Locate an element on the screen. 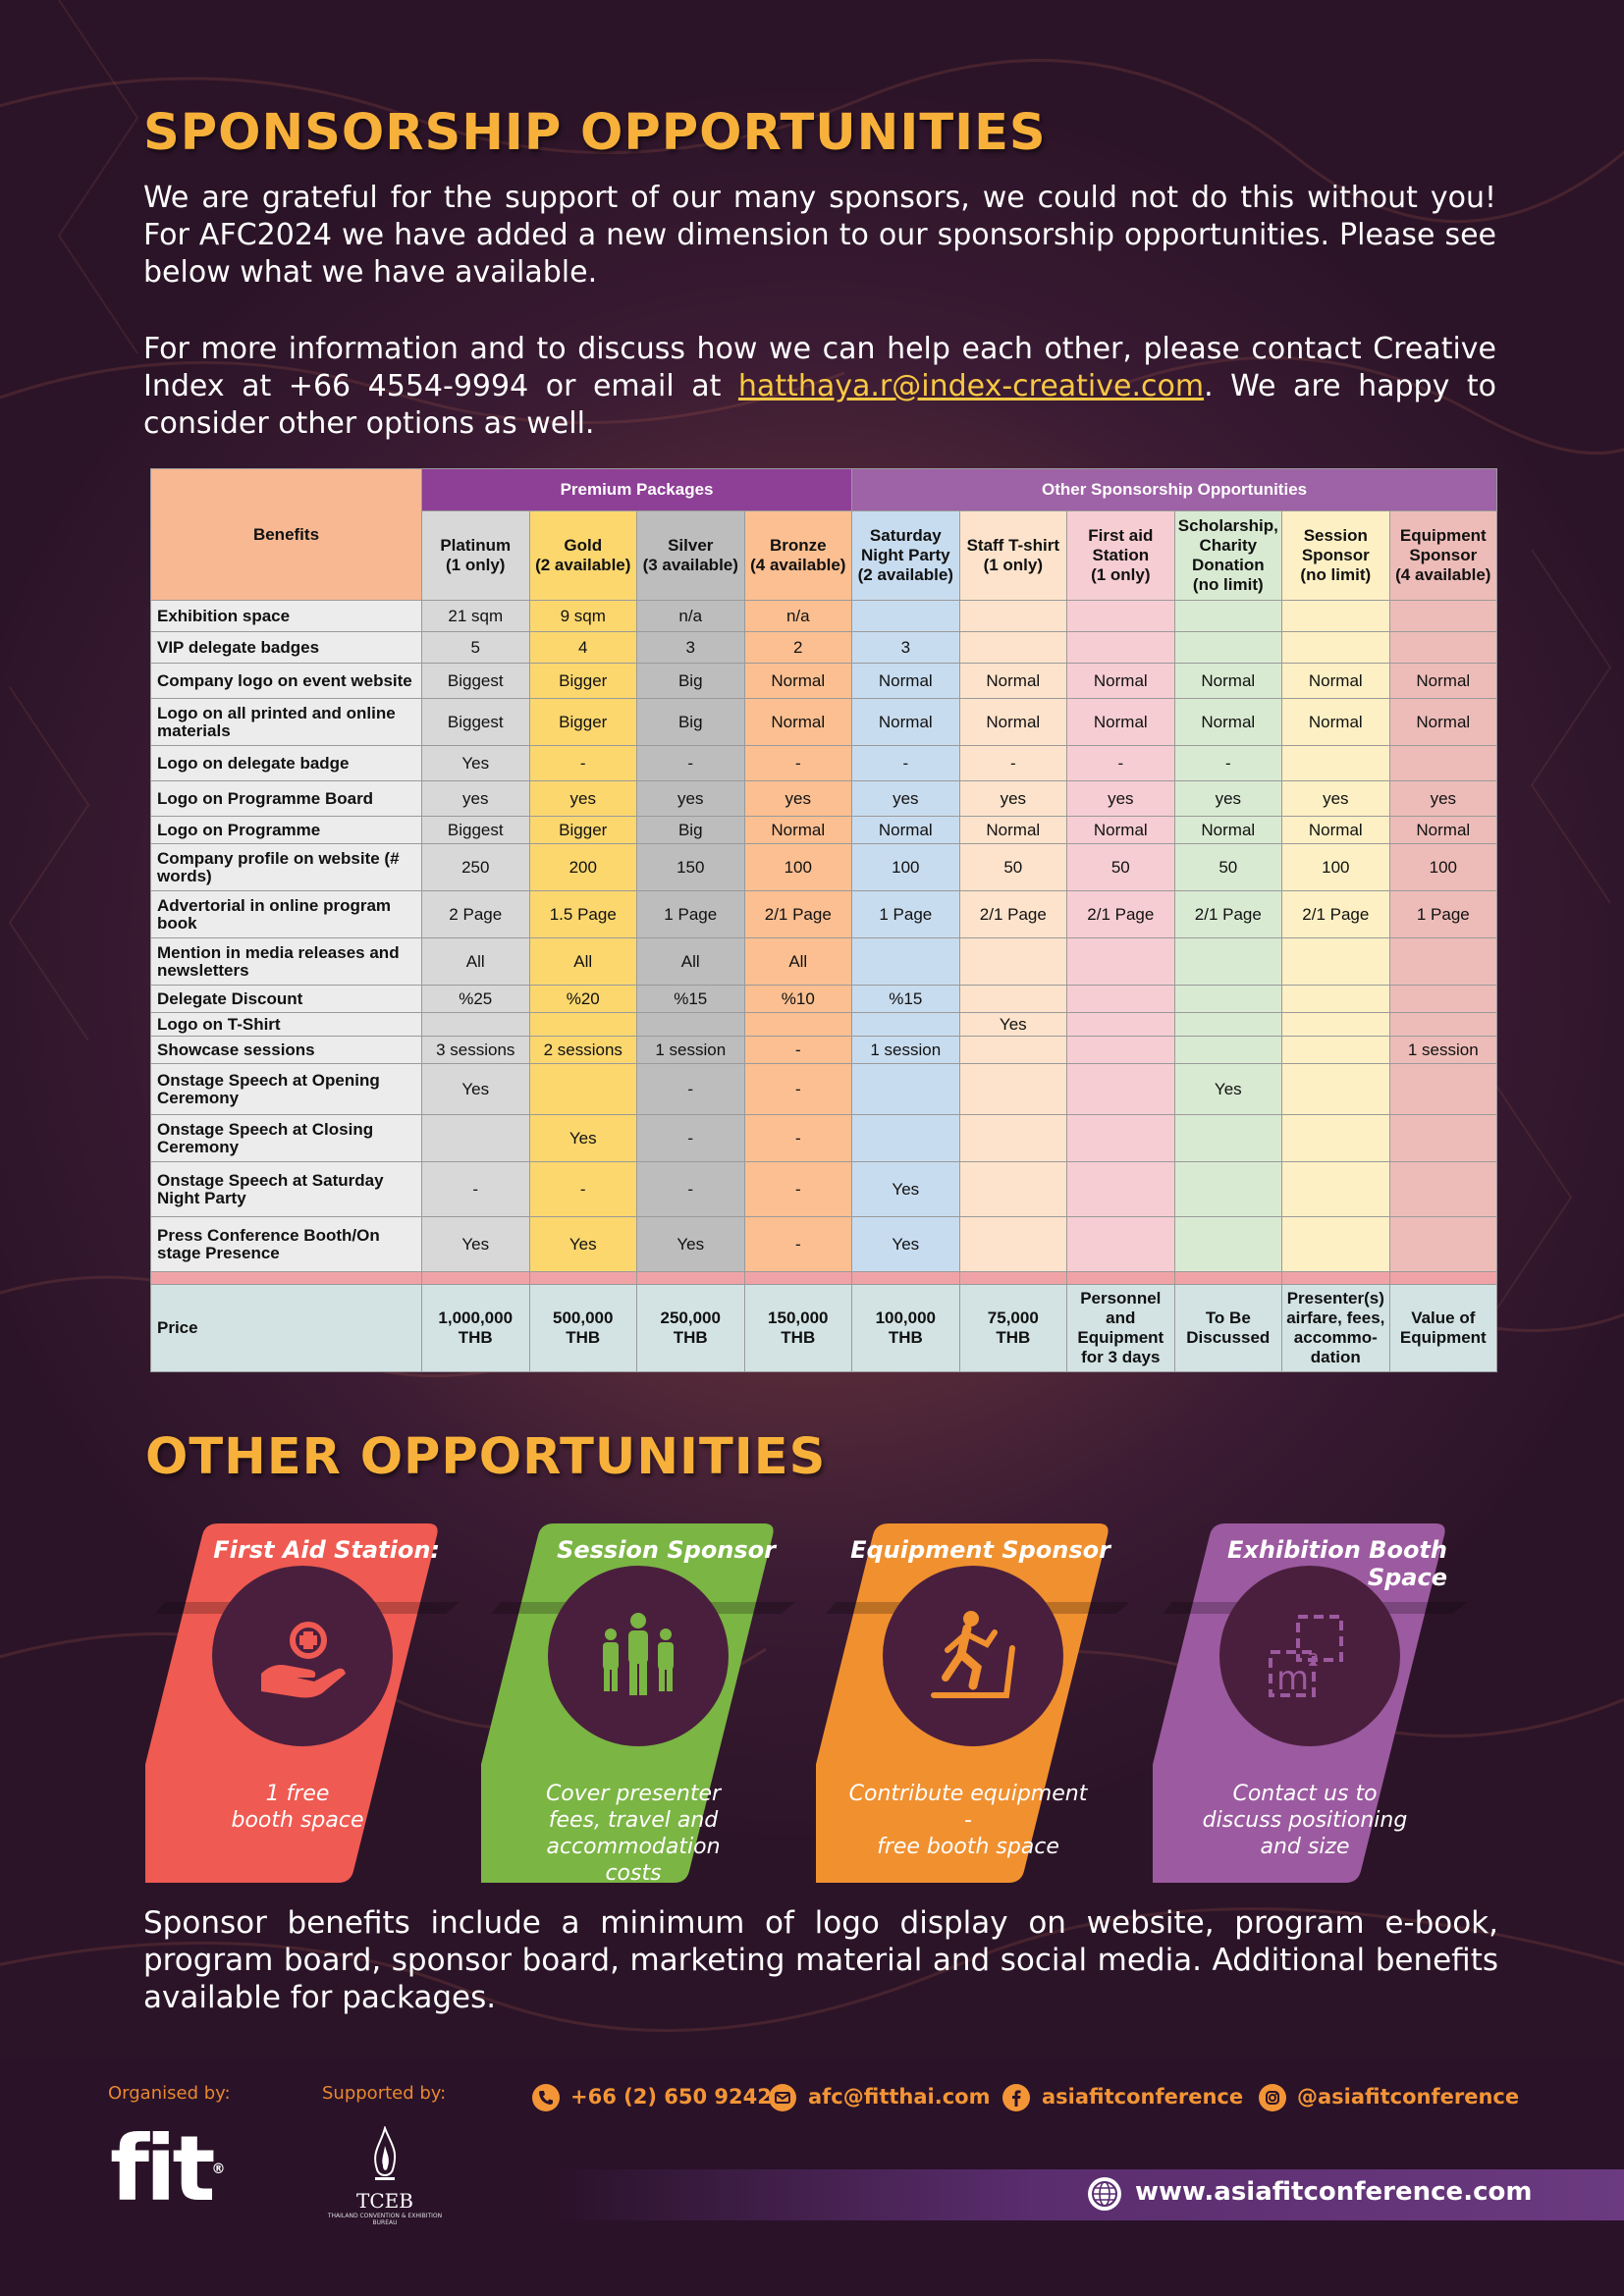  column-header-8: Session Sponsor (no limit) is located at coordinates (1335, 555).